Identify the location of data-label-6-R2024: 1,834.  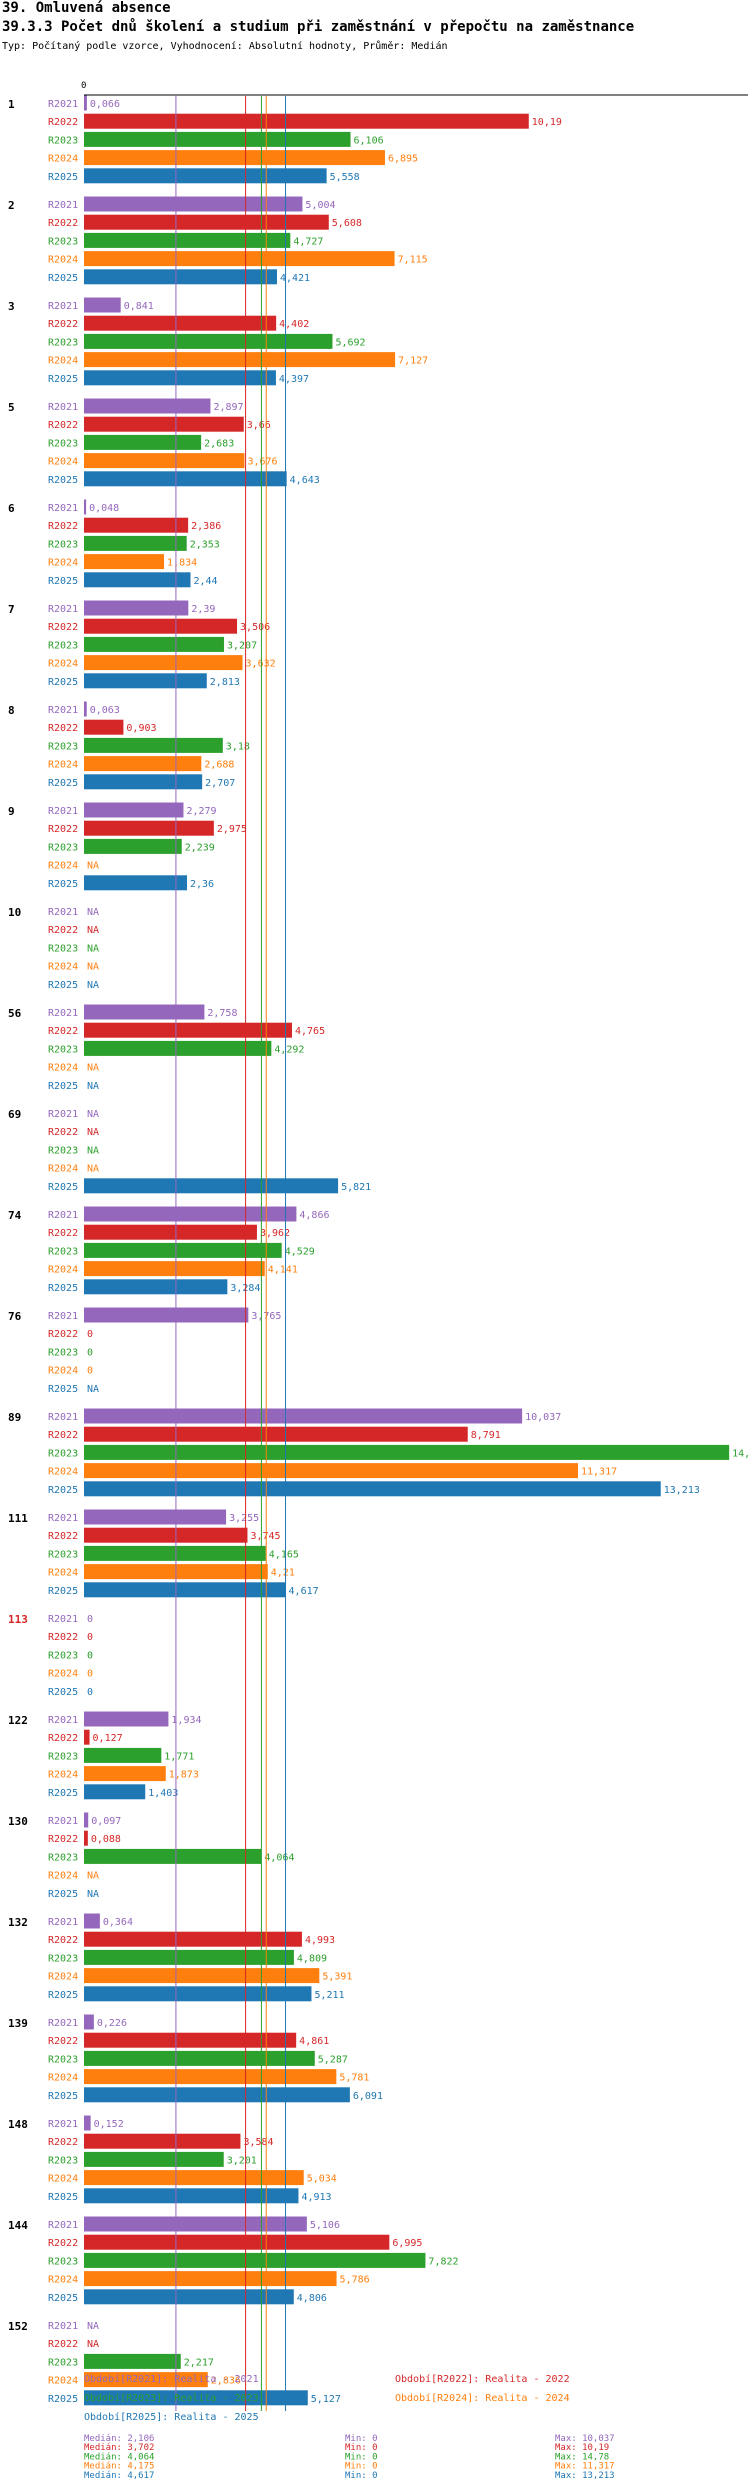
(182, 563).